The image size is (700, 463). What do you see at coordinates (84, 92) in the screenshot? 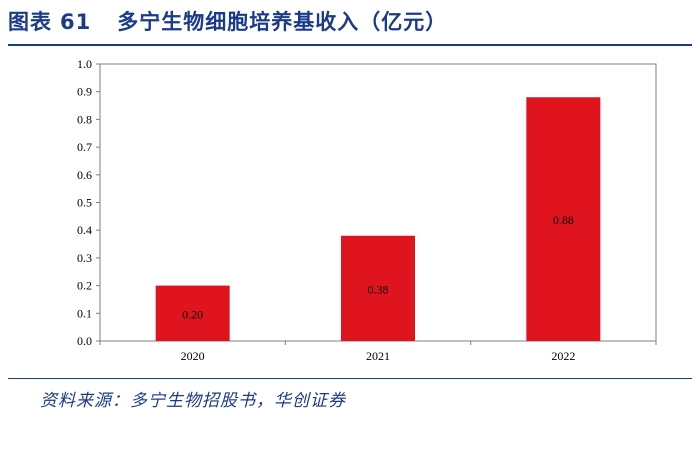
I see `y-tick-label: 0.9` at bounding box center [84, 92].